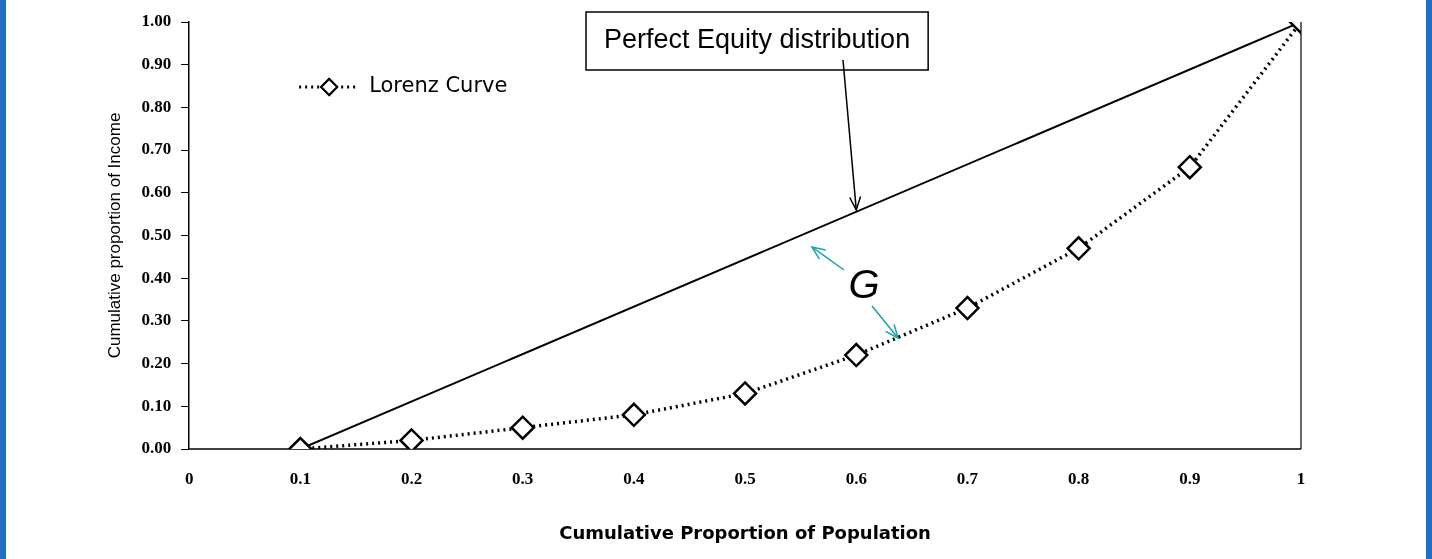  What do you see at coordinates (411, 478) in the screenshot?
I see `x-tick-label: 0.2` at bounding box center [411, 478].